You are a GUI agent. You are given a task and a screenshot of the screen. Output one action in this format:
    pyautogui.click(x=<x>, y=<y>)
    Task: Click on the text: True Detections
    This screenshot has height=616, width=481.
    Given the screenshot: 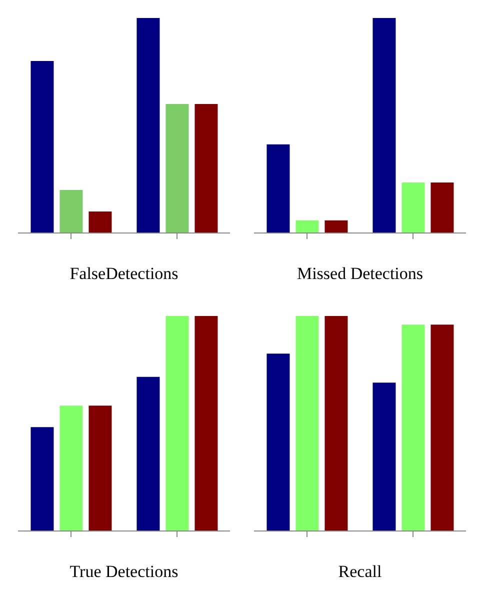 What is the action you would take?
    pyautogui.click(x=124, y=572)
    